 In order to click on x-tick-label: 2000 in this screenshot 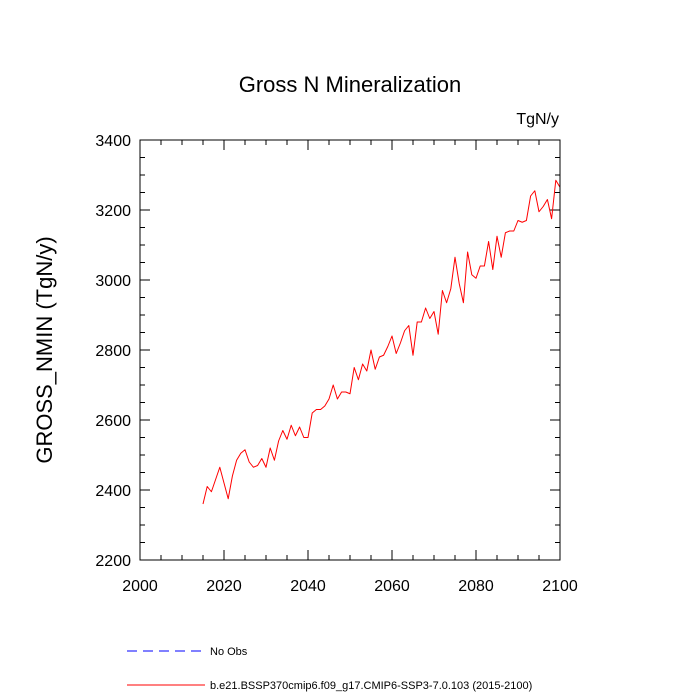, I will do `click(140, 586)`.